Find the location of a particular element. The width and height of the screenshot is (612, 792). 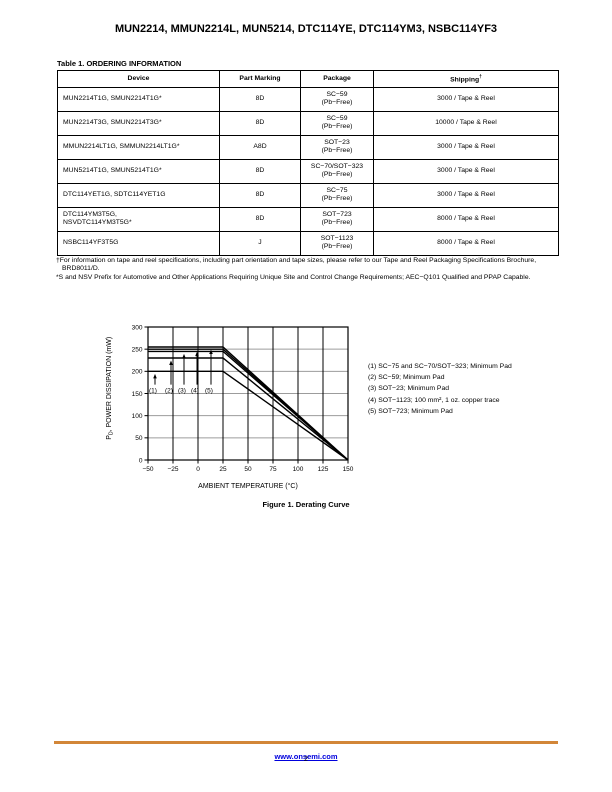

cell-device: MUN2214T1G, SMUN2214T1G* is located at coordinates (138, 99).